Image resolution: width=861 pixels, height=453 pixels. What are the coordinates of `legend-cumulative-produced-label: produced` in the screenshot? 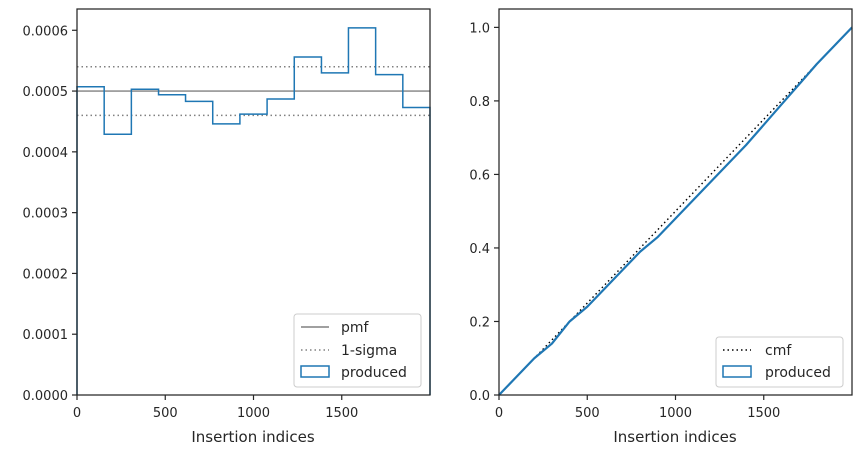 It's located at (798, 373).